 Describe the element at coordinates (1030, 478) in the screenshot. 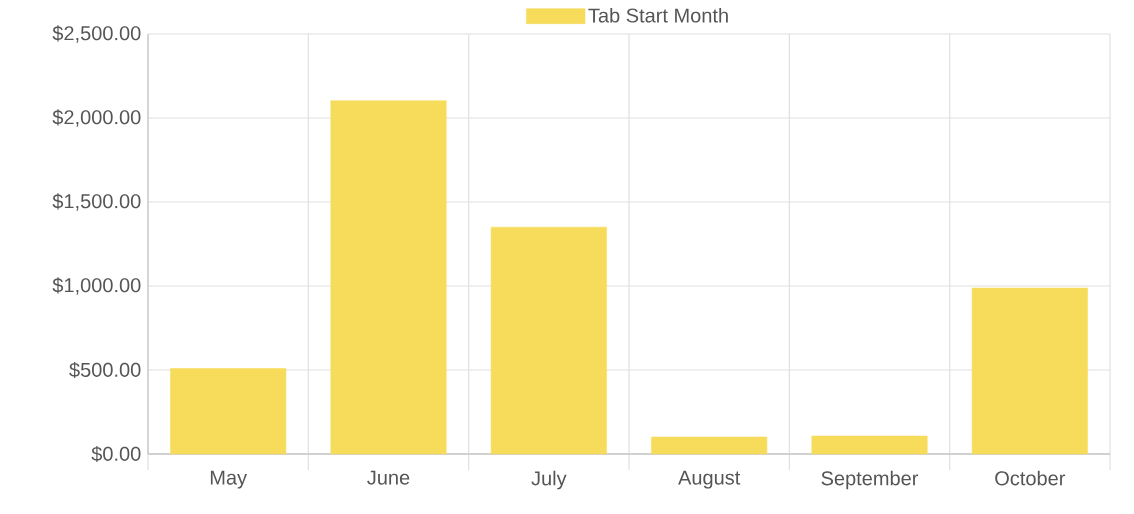

I see `x-tick-label: October` at that location.